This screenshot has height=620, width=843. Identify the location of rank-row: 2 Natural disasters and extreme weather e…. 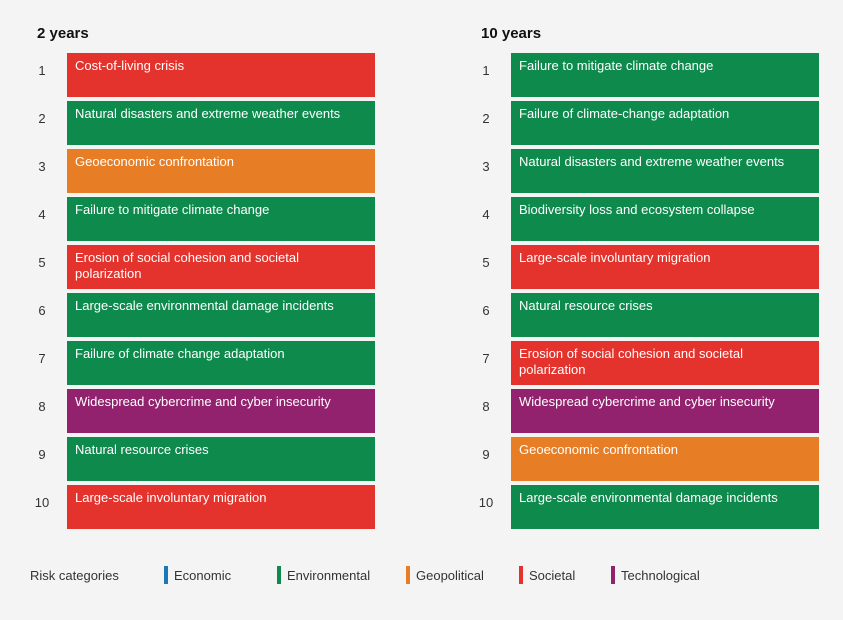
(210, 123).